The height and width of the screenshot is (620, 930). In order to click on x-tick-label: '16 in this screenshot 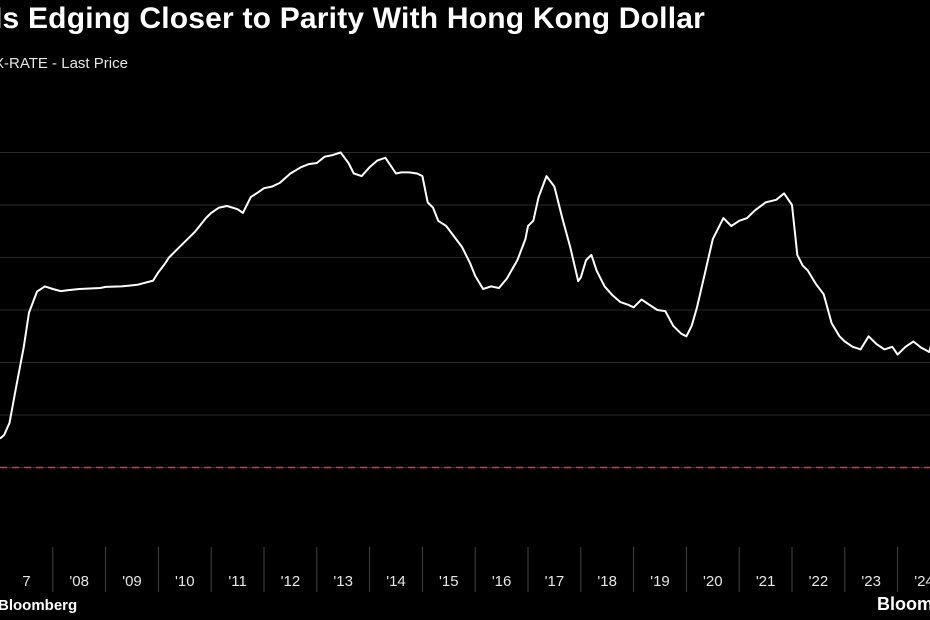, I will do `click(502, 581)`.